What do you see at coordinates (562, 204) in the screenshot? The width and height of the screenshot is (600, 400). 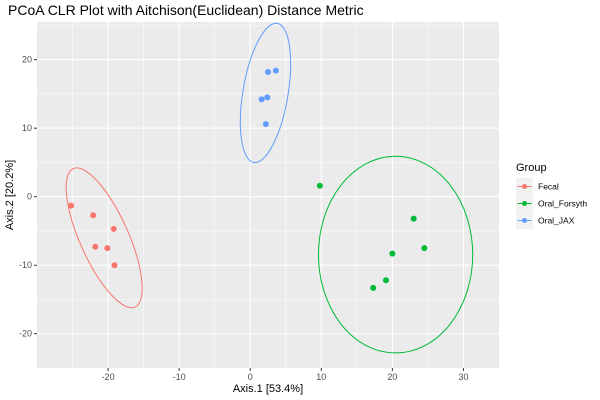 I see `legend-label: Oral_Forsyth` at bounding box center [562, 204].